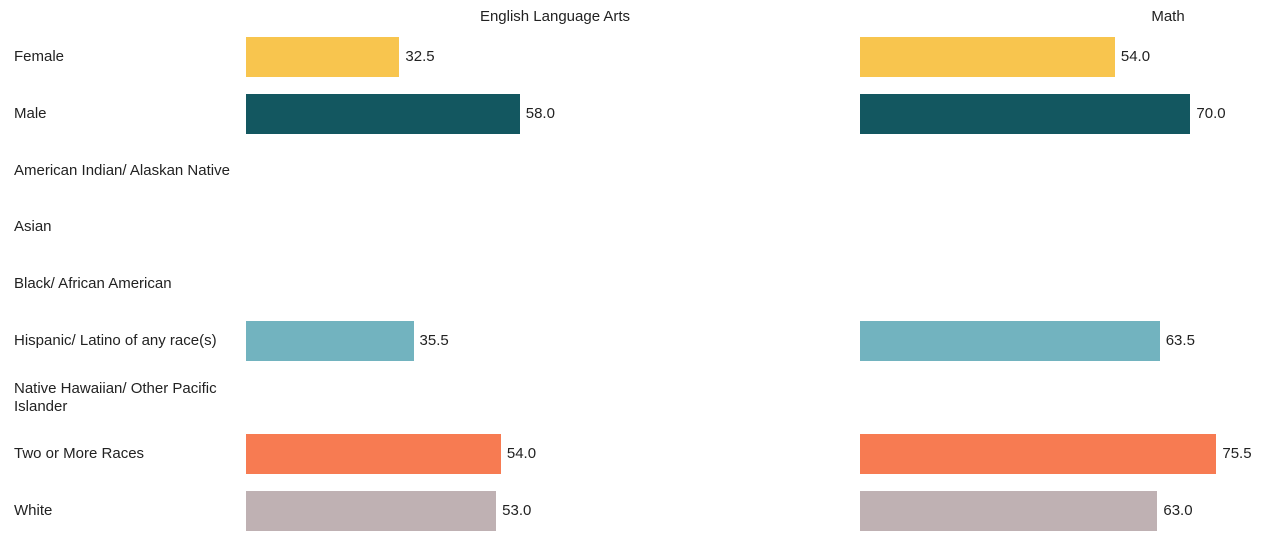 This screenshot has height=536, width=1266. I want to click on category-label: Hispanic/ Latino of any race(s), so click(115, 340).